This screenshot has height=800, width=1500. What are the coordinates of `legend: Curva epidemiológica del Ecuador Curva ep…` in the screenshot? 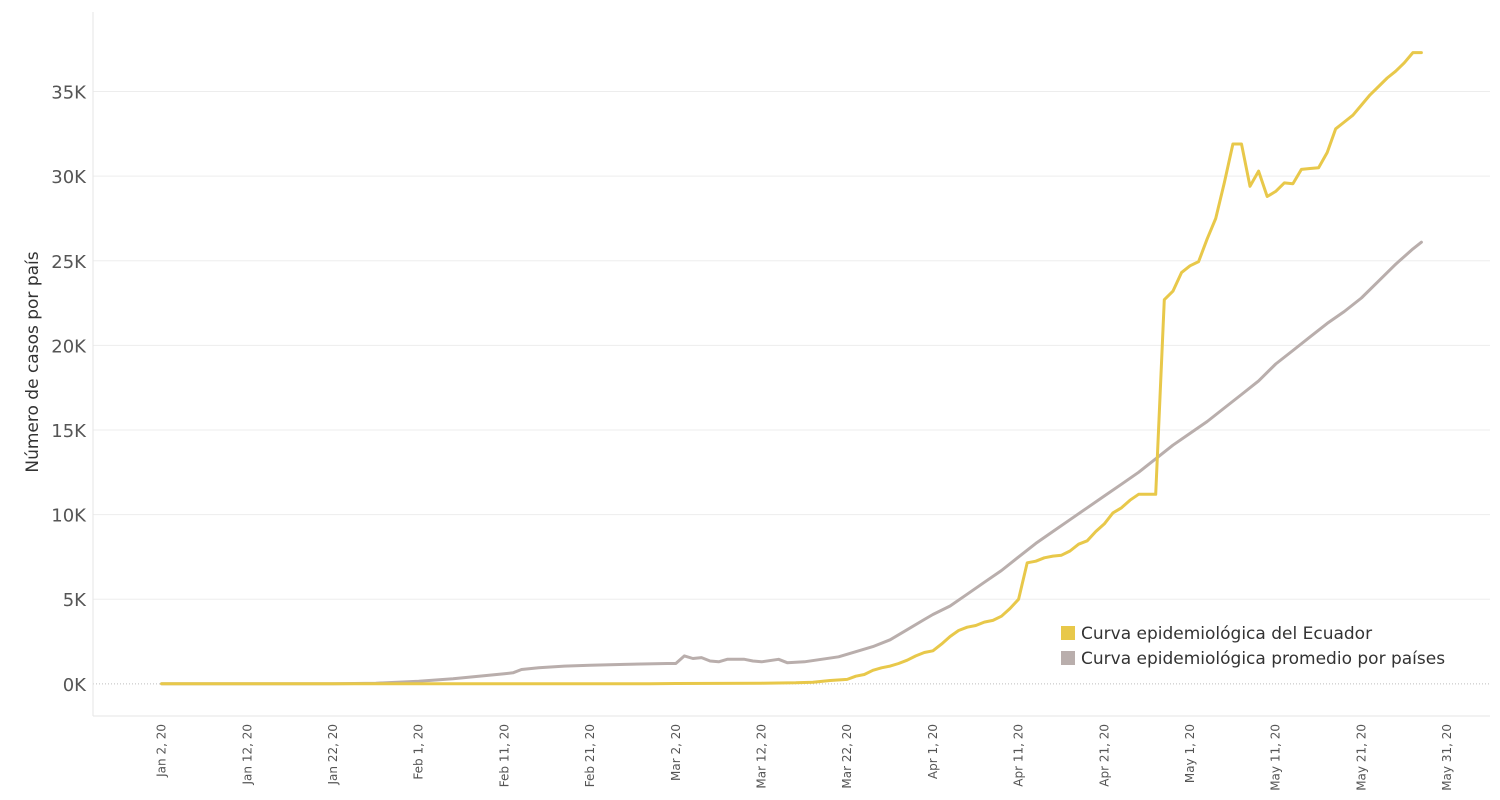 It's located at (1253, 646).